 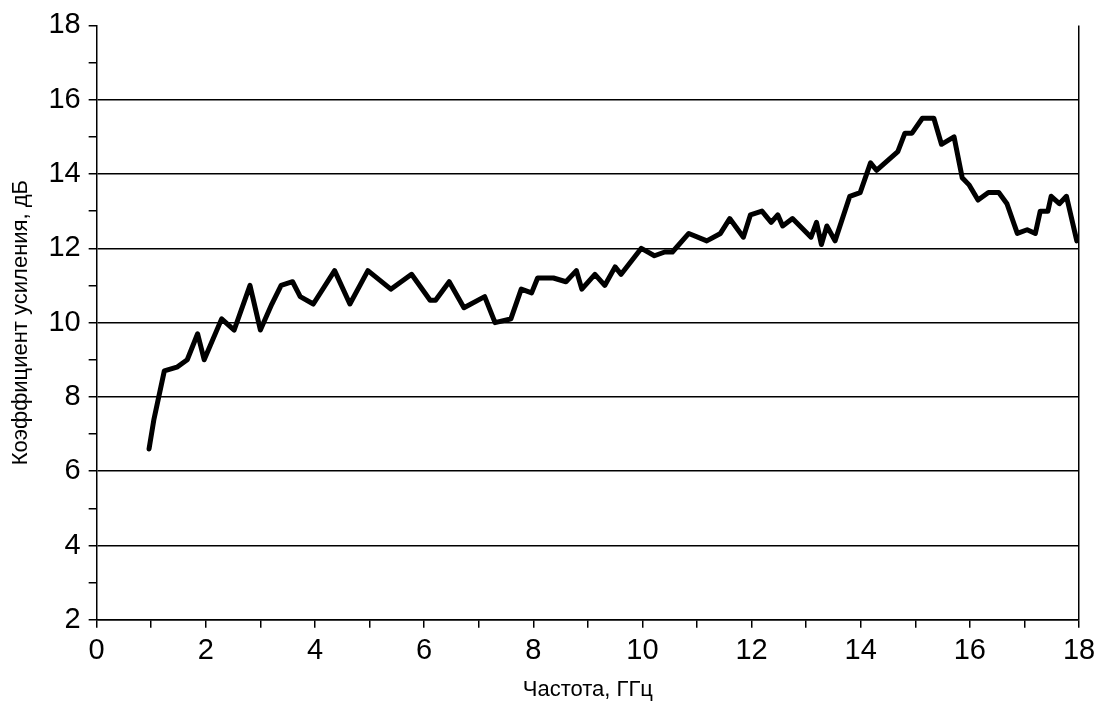 I want to click on y-tick-label: 6, so click(x=72, y=469).